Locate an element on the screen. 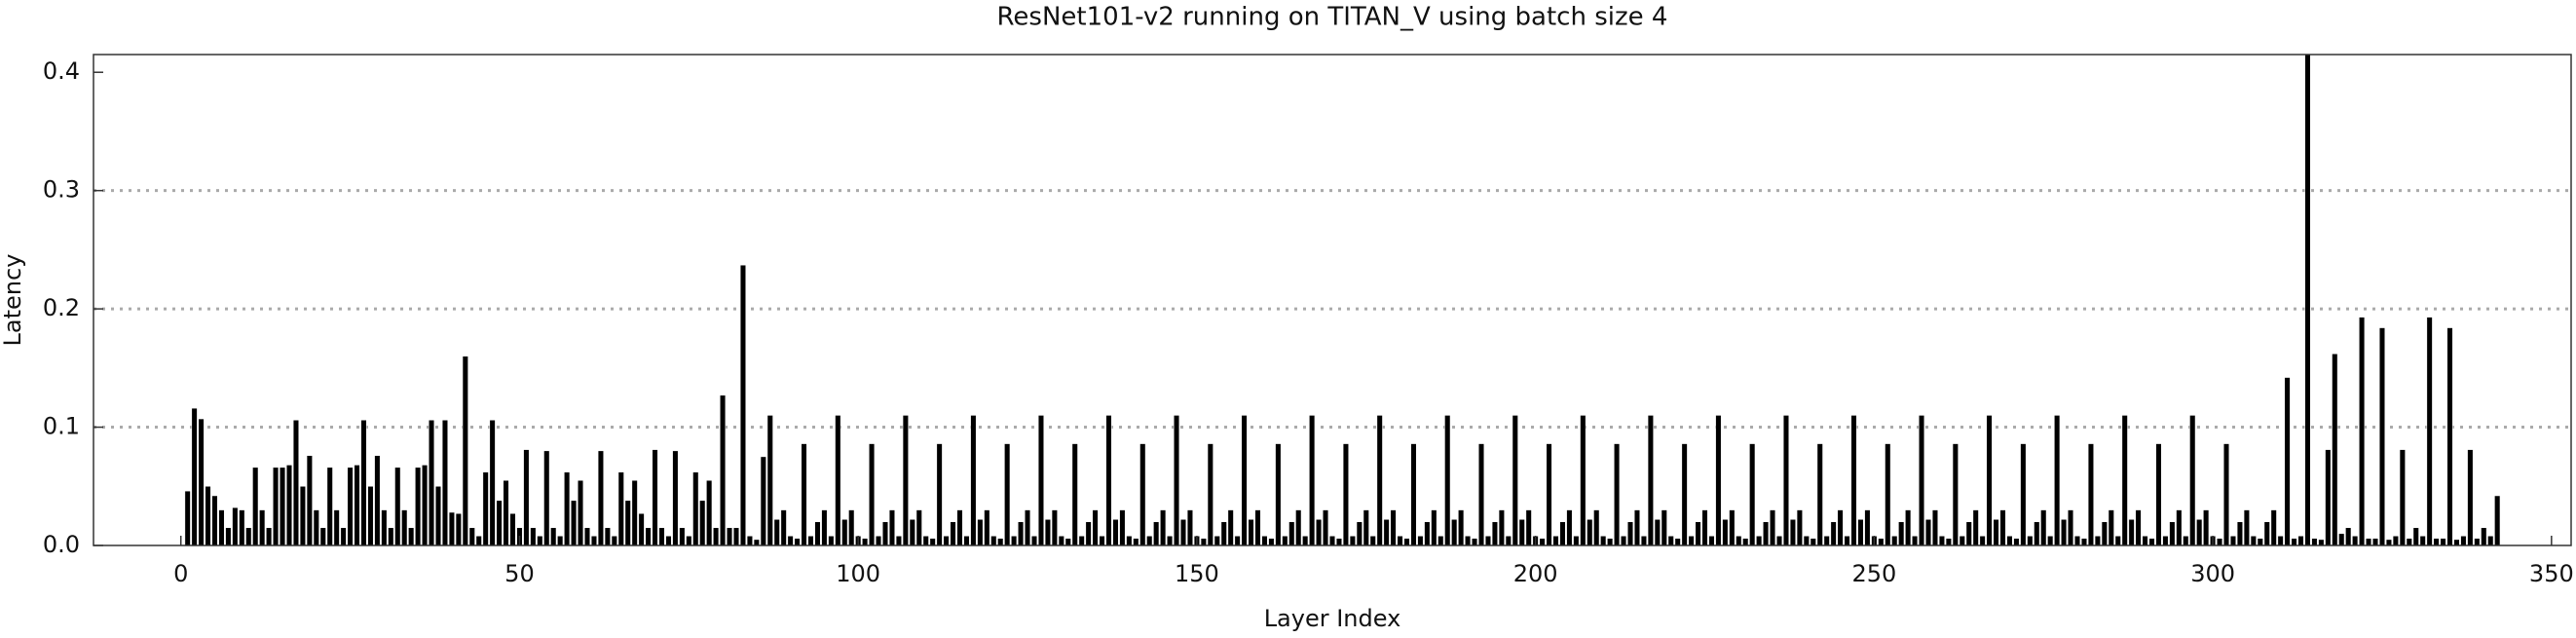  x-tick-label: 200 is located at coordinates (1535, 574).